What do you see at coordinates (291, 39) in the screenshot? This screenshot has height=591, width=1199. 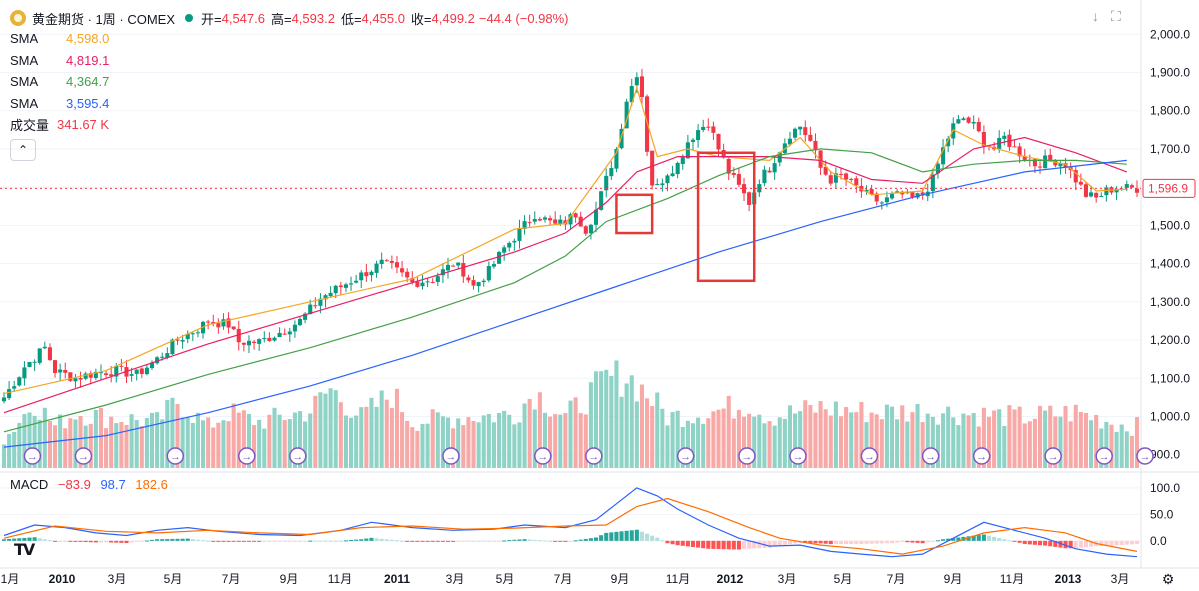 I see `sma-legend-1: SMA 4,598.0` at bounding box center [291, 39].